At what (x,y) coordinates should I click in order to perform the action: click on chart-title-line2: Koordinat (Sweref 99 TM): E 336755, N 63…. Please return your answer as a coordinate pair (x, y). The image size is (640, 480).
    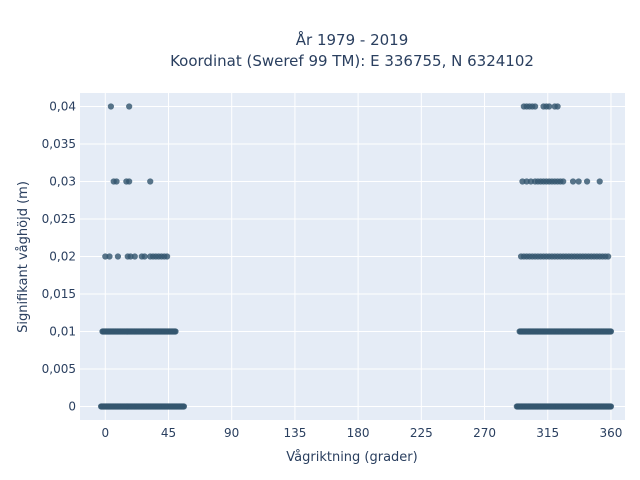
    Looking at the image, I should click on (352, 61).